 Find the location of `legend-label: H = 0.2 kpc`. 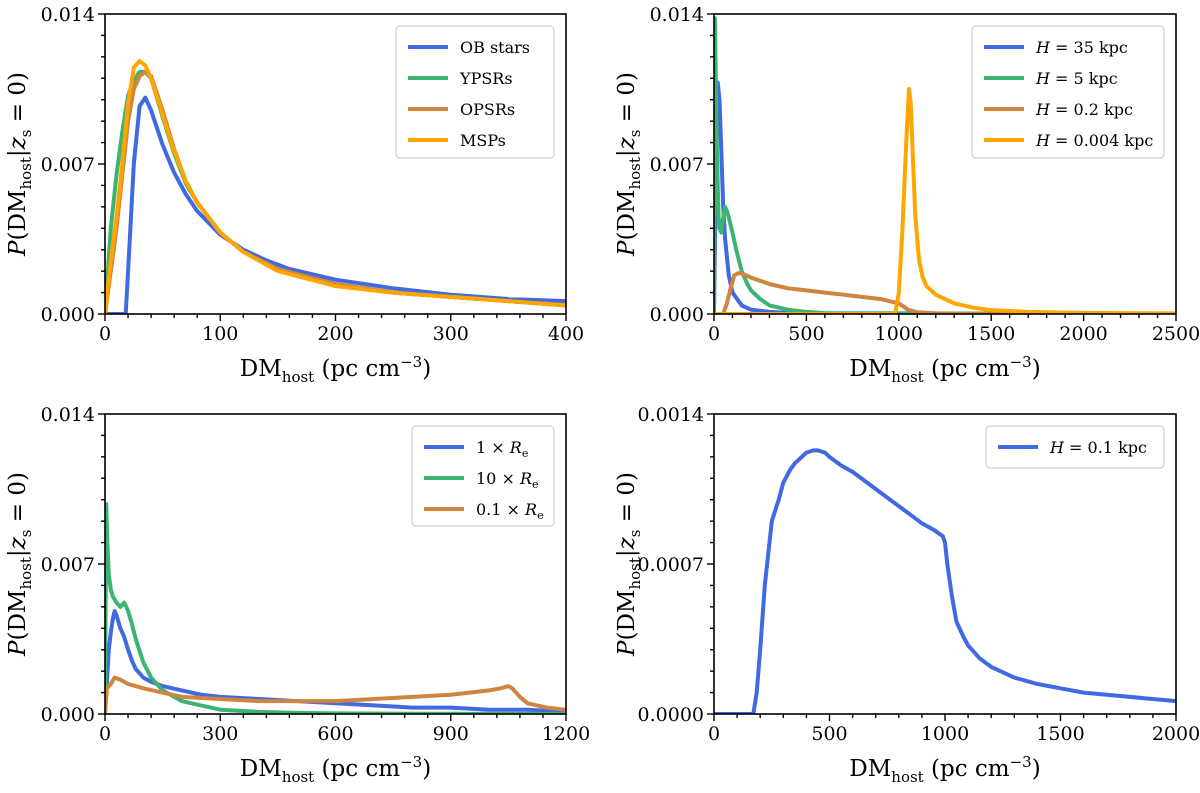

legend-label: H = 0.2 kpc is located at coordinates (1084, 109).